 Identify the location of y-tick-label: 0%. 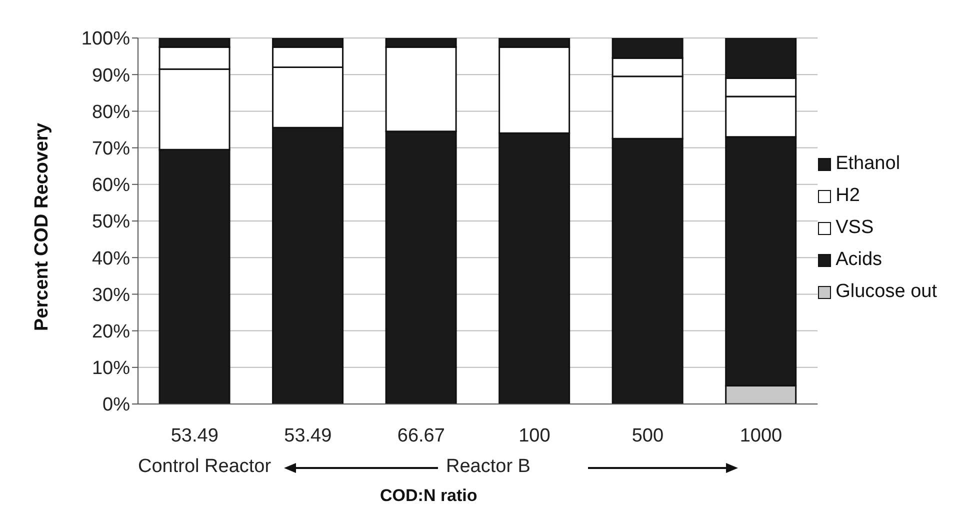
(116, 405).